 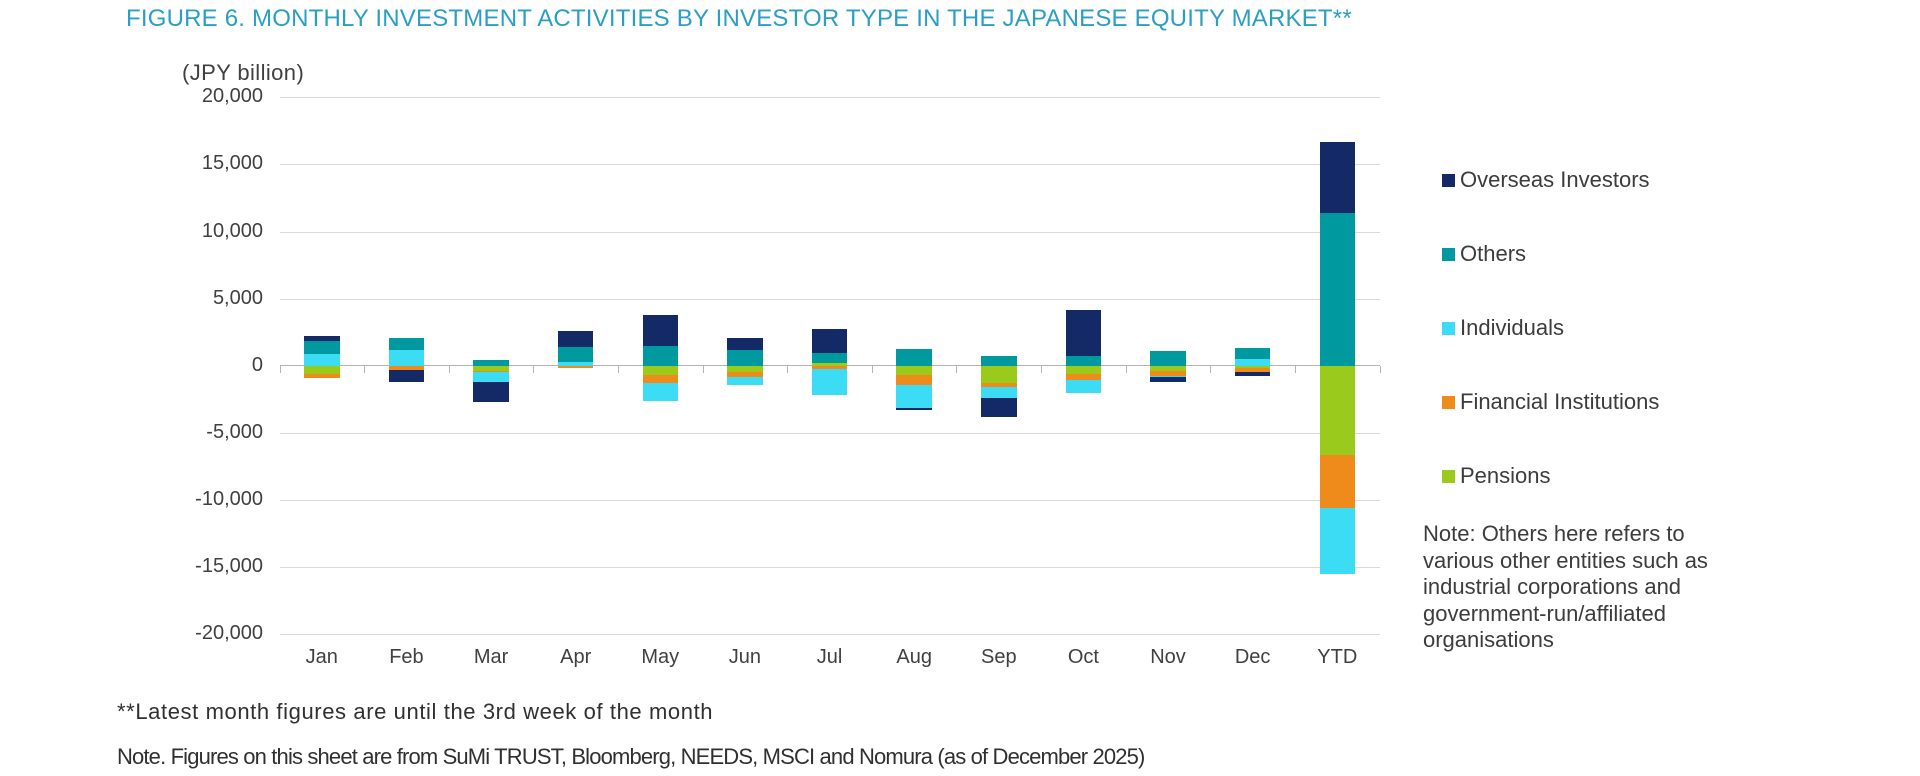 What do you see at coordinates (1168, 380) in the screenshot?
I see `bar-segment-overseas_investors-nov` at bounding box center [1168, 380].